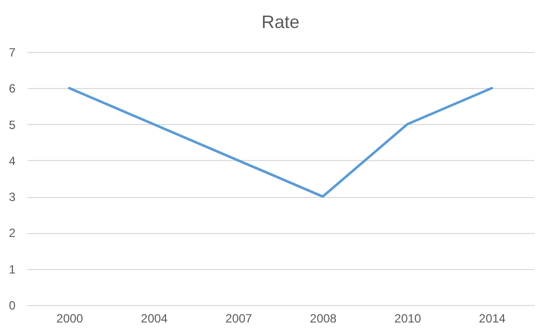 This screenshot has height=334, width=554. I want to click on x-tick-label: 2010, so click(408, 319).